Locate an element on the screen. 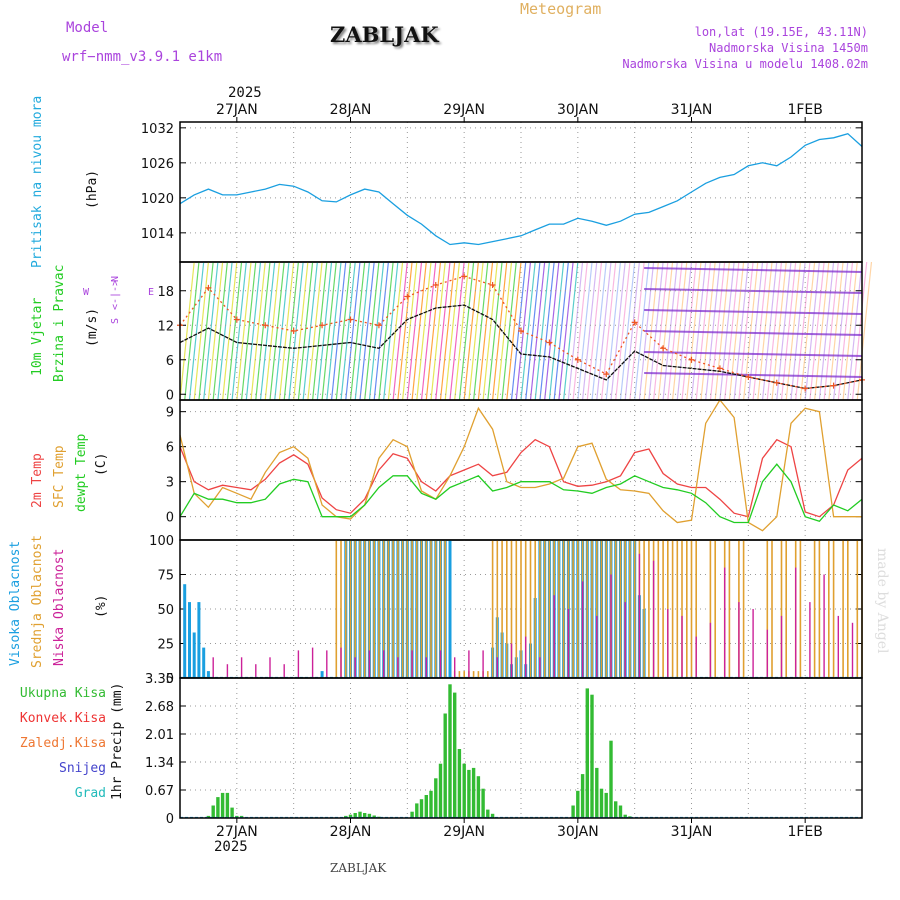  series-srednja-oblacnost is located at coordinates (599, 609).